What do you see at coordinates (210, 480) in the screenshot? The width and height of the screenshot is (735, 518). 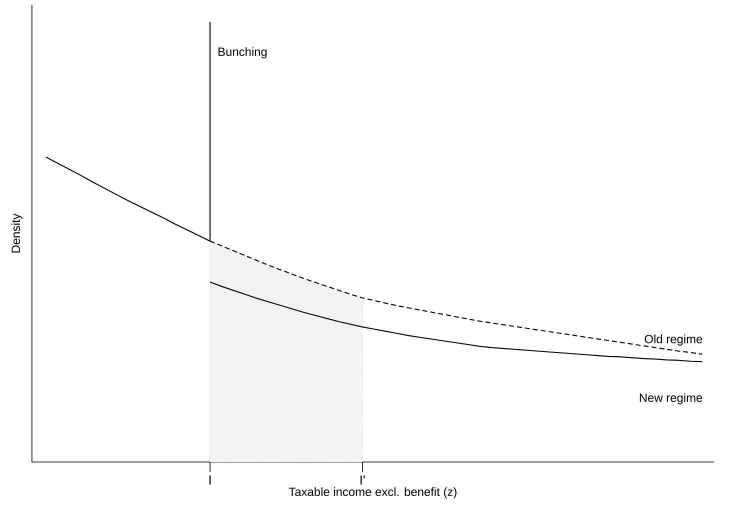 I see `x-tick-label: I` at bounding box center [210, 480].